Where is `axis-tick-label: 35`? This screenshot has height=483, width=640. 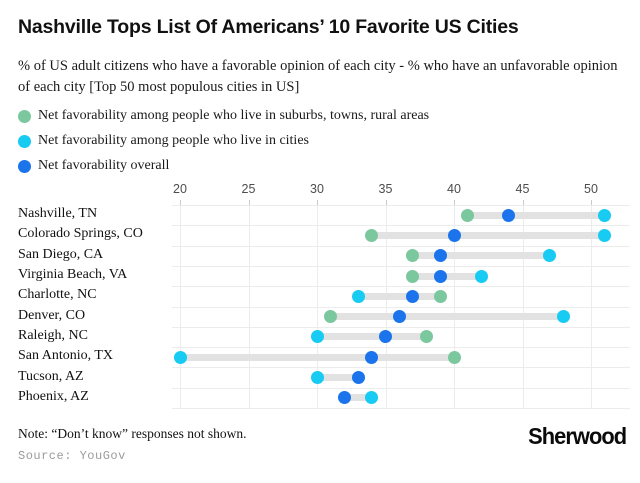
axis-tick-label: 35 is located at coordinates (385, 189).